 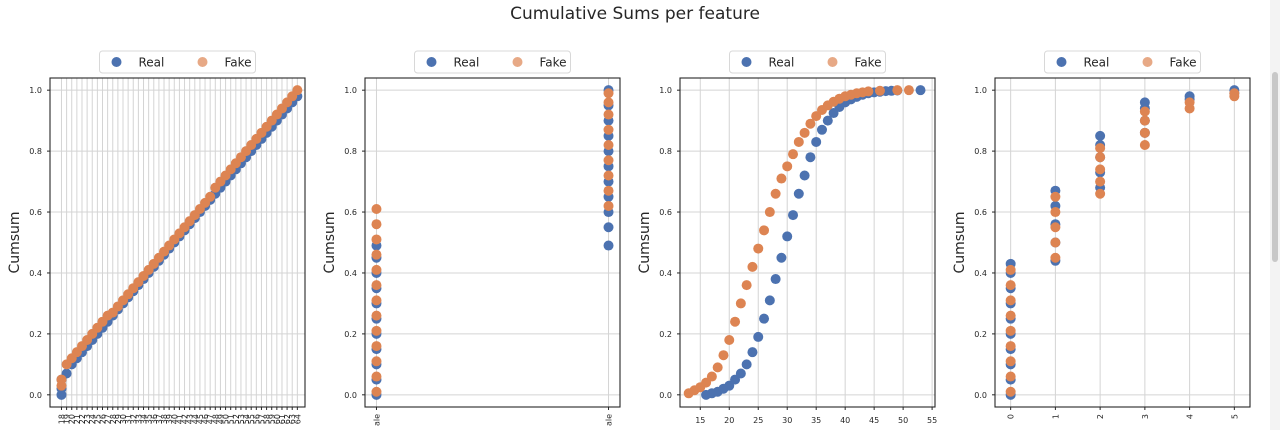 I want to click on x-tick-label: 60, so click(x=277, y=419).